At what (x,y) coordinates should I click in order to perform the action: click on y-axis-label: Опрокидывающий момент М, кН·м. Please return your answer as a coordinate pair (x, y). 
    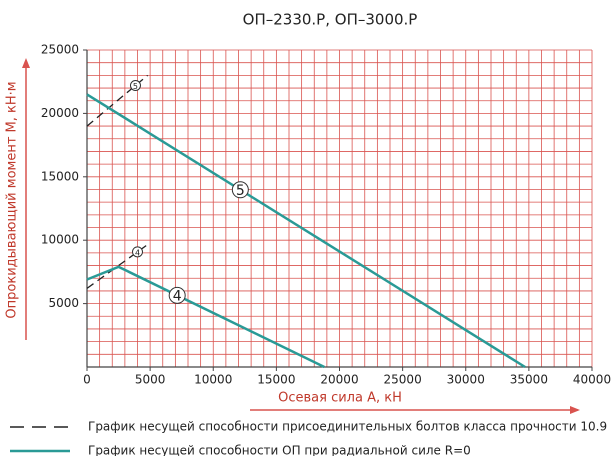
    Looking at the image, I should click on (12, 199).